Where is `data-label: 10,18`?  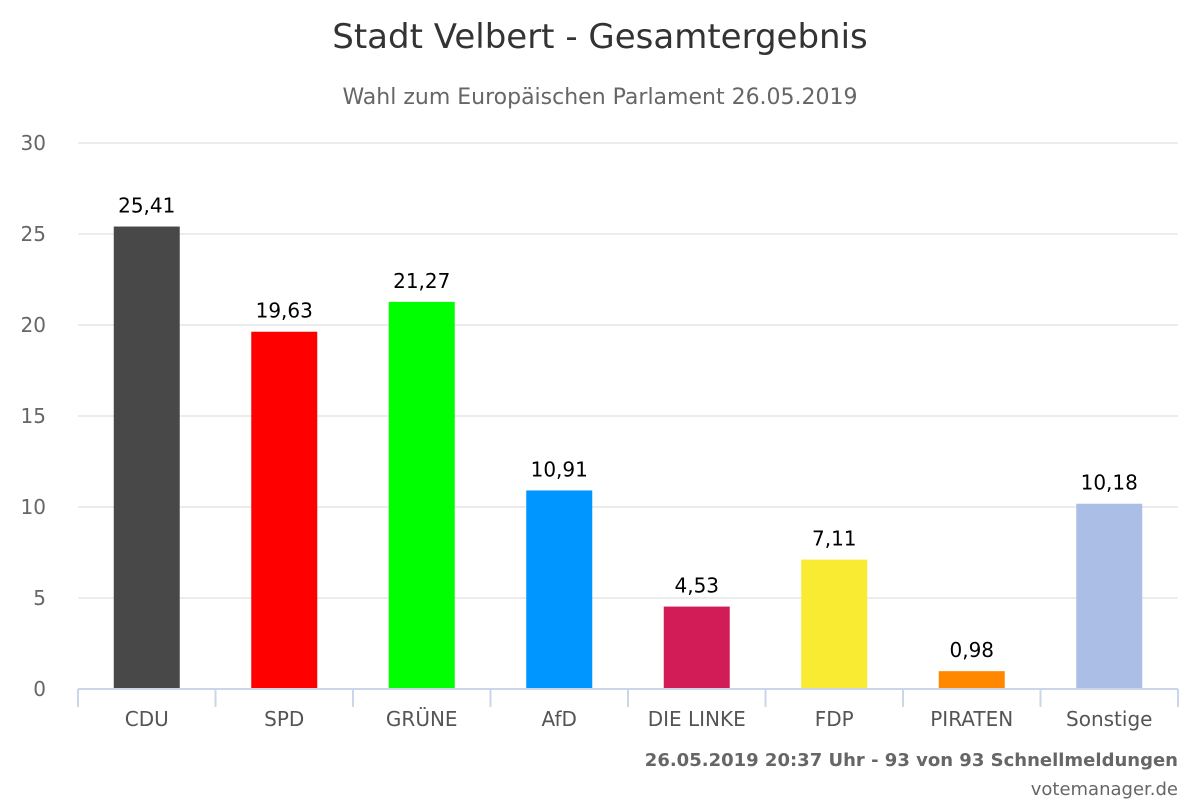
data-label: 10,18 is located at coordinates (1109, 483).